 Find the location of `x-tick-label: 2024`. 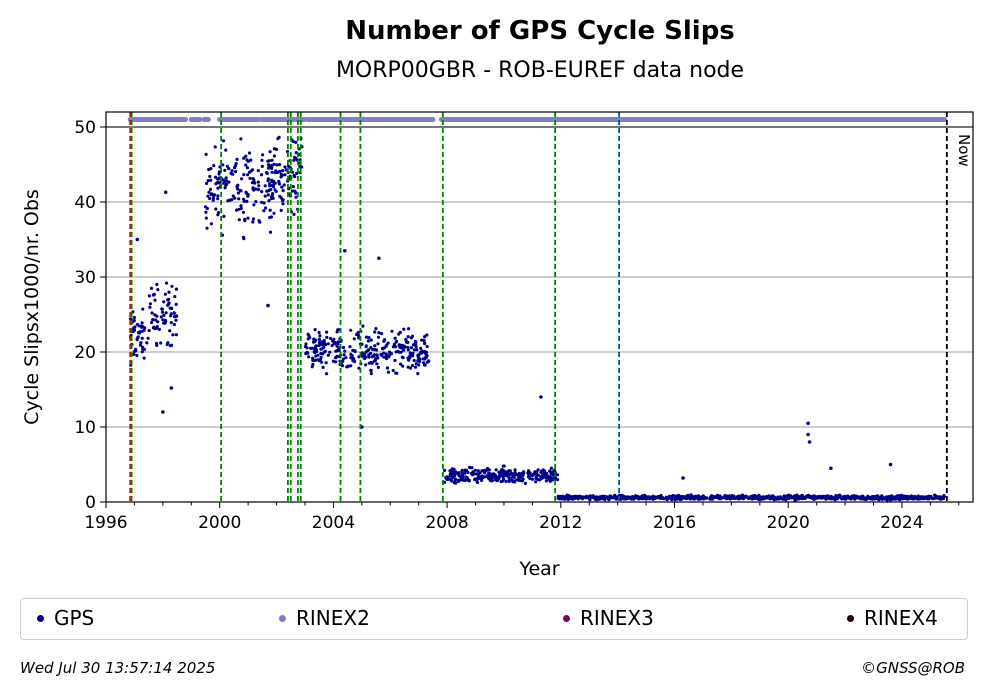

x-tick-label: 2024 is located at coordinates (901, 523).